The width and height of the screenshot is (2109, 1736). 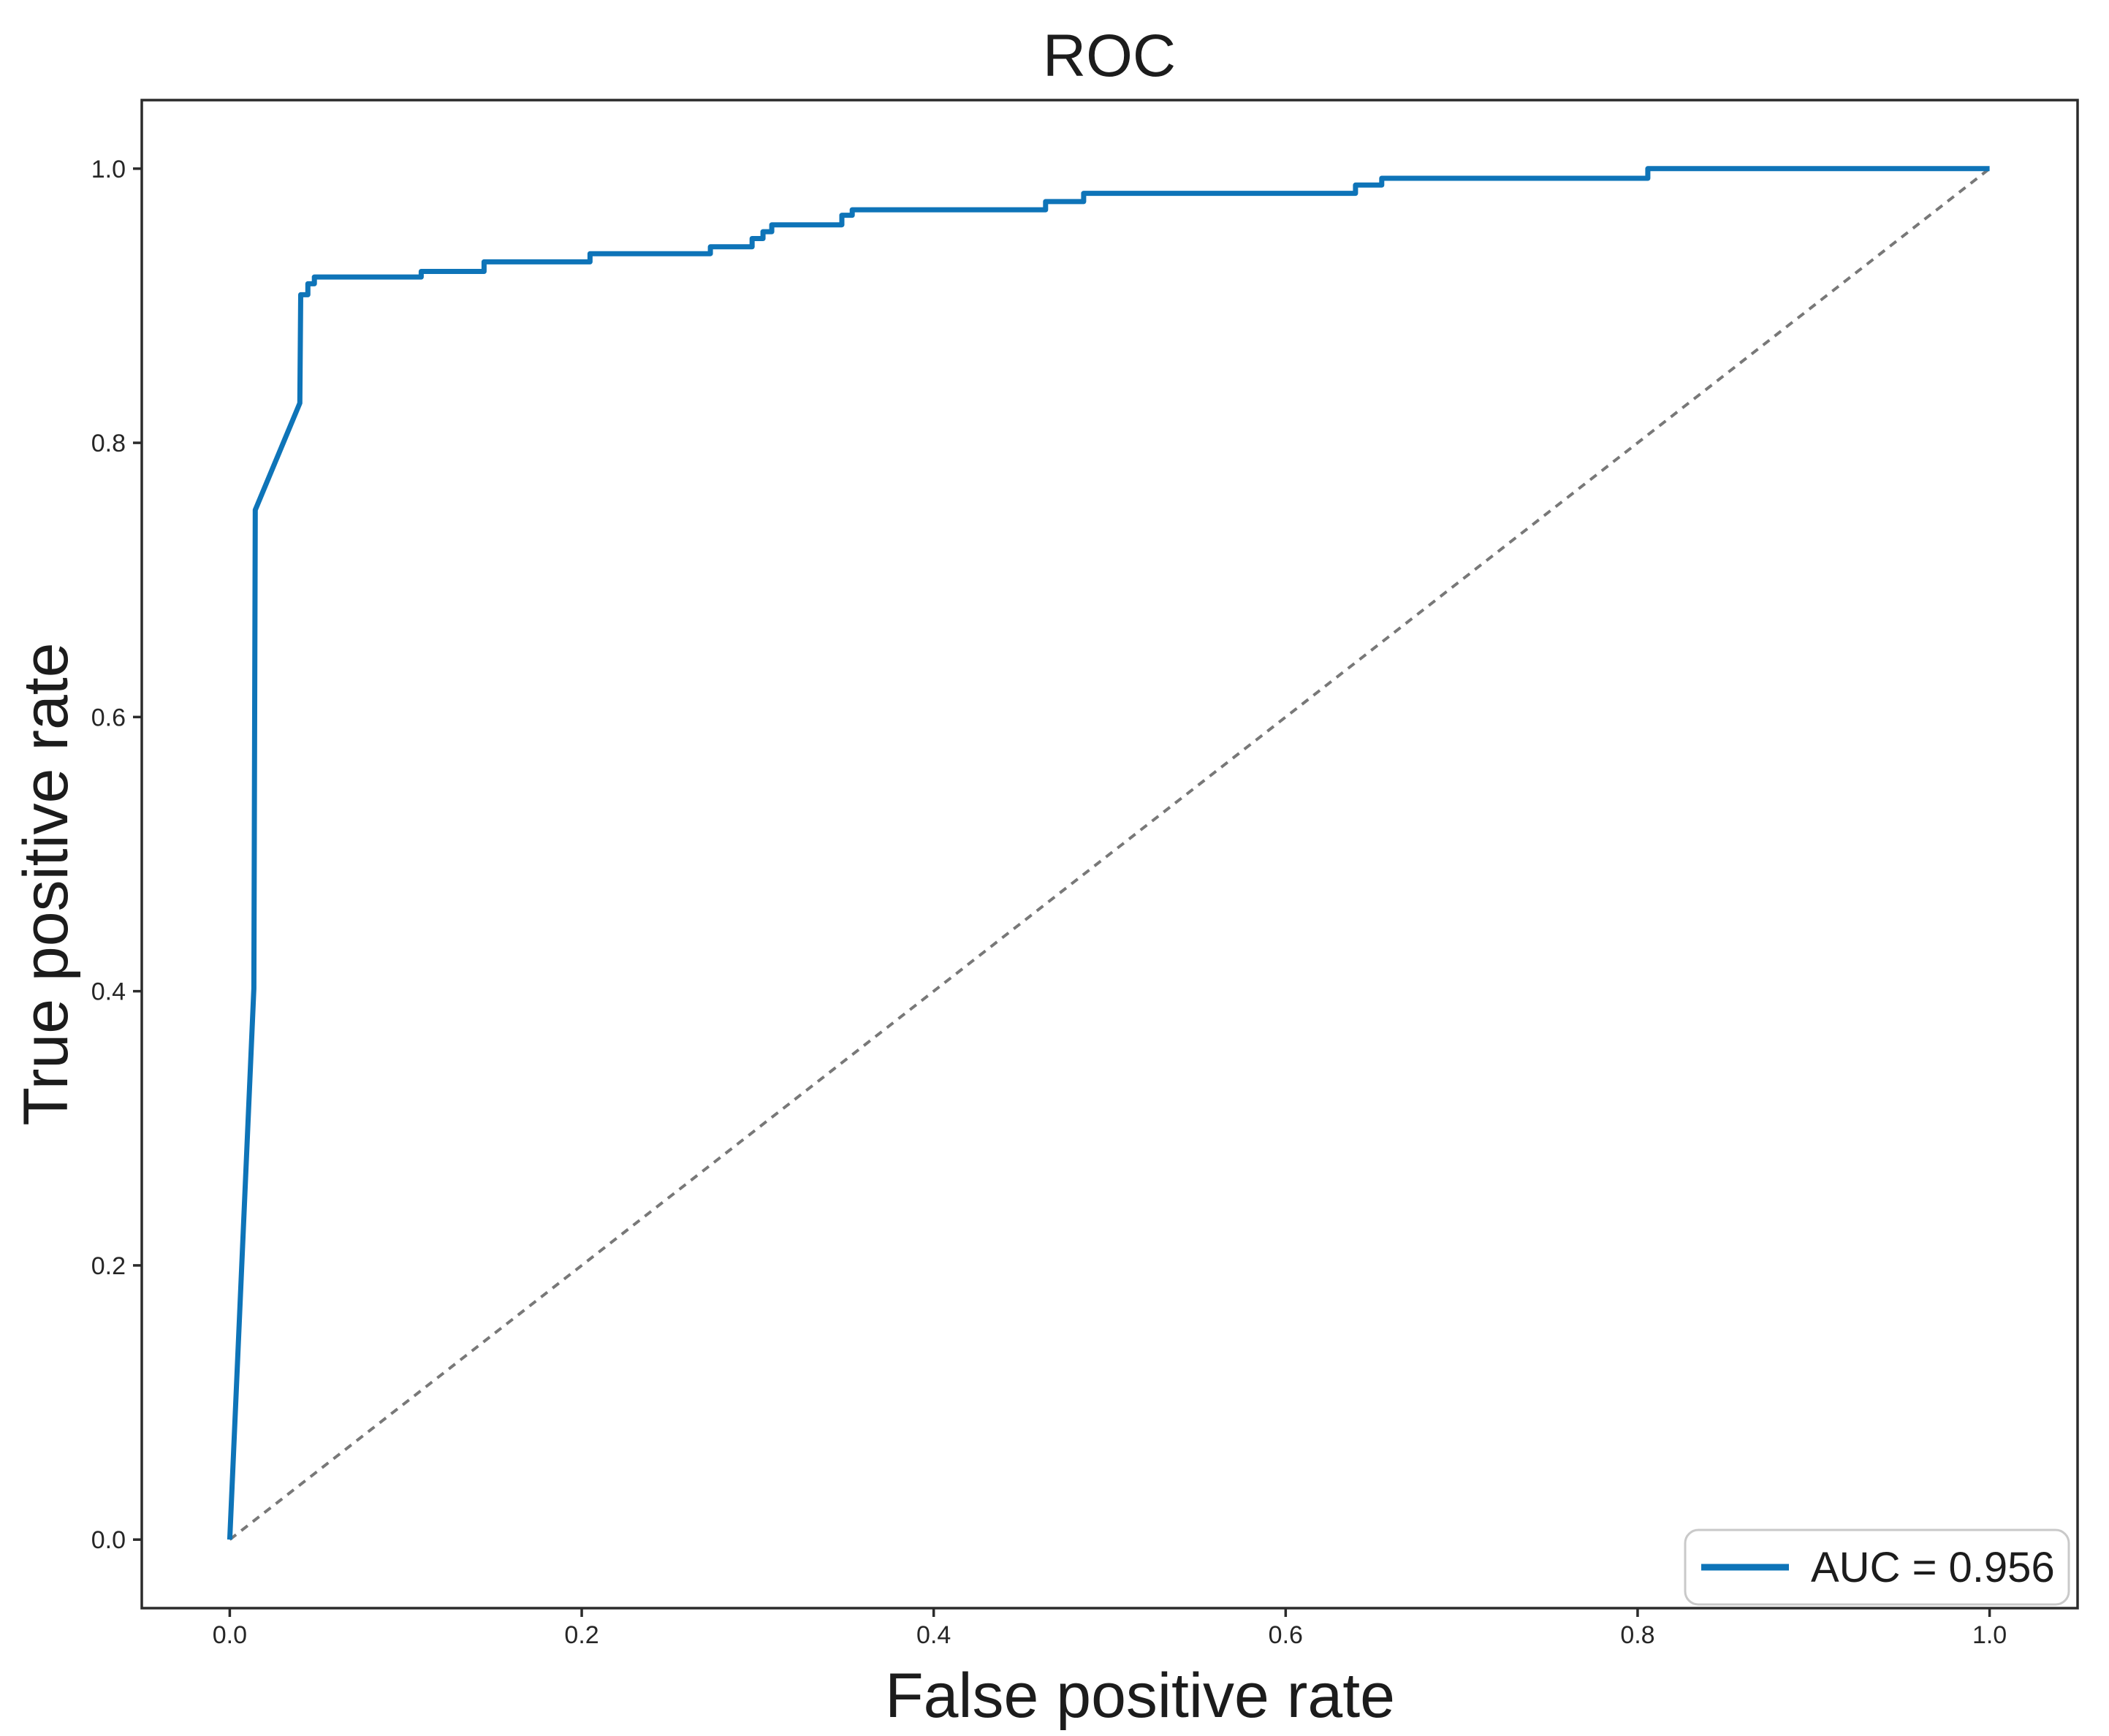 I want to click on legend-box, so click(x=1877, y=1567).